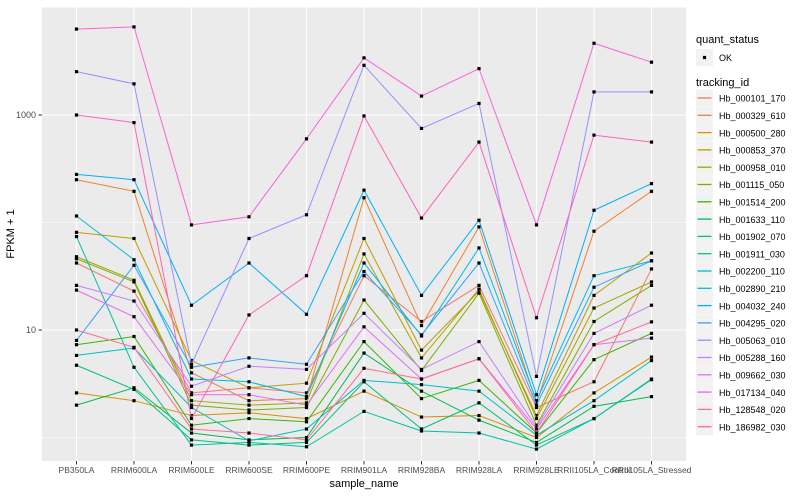  Describe the element at coordinates (752, 341) in the screenshot. I see `legend-series-label: Hb_005063_010` at that location.